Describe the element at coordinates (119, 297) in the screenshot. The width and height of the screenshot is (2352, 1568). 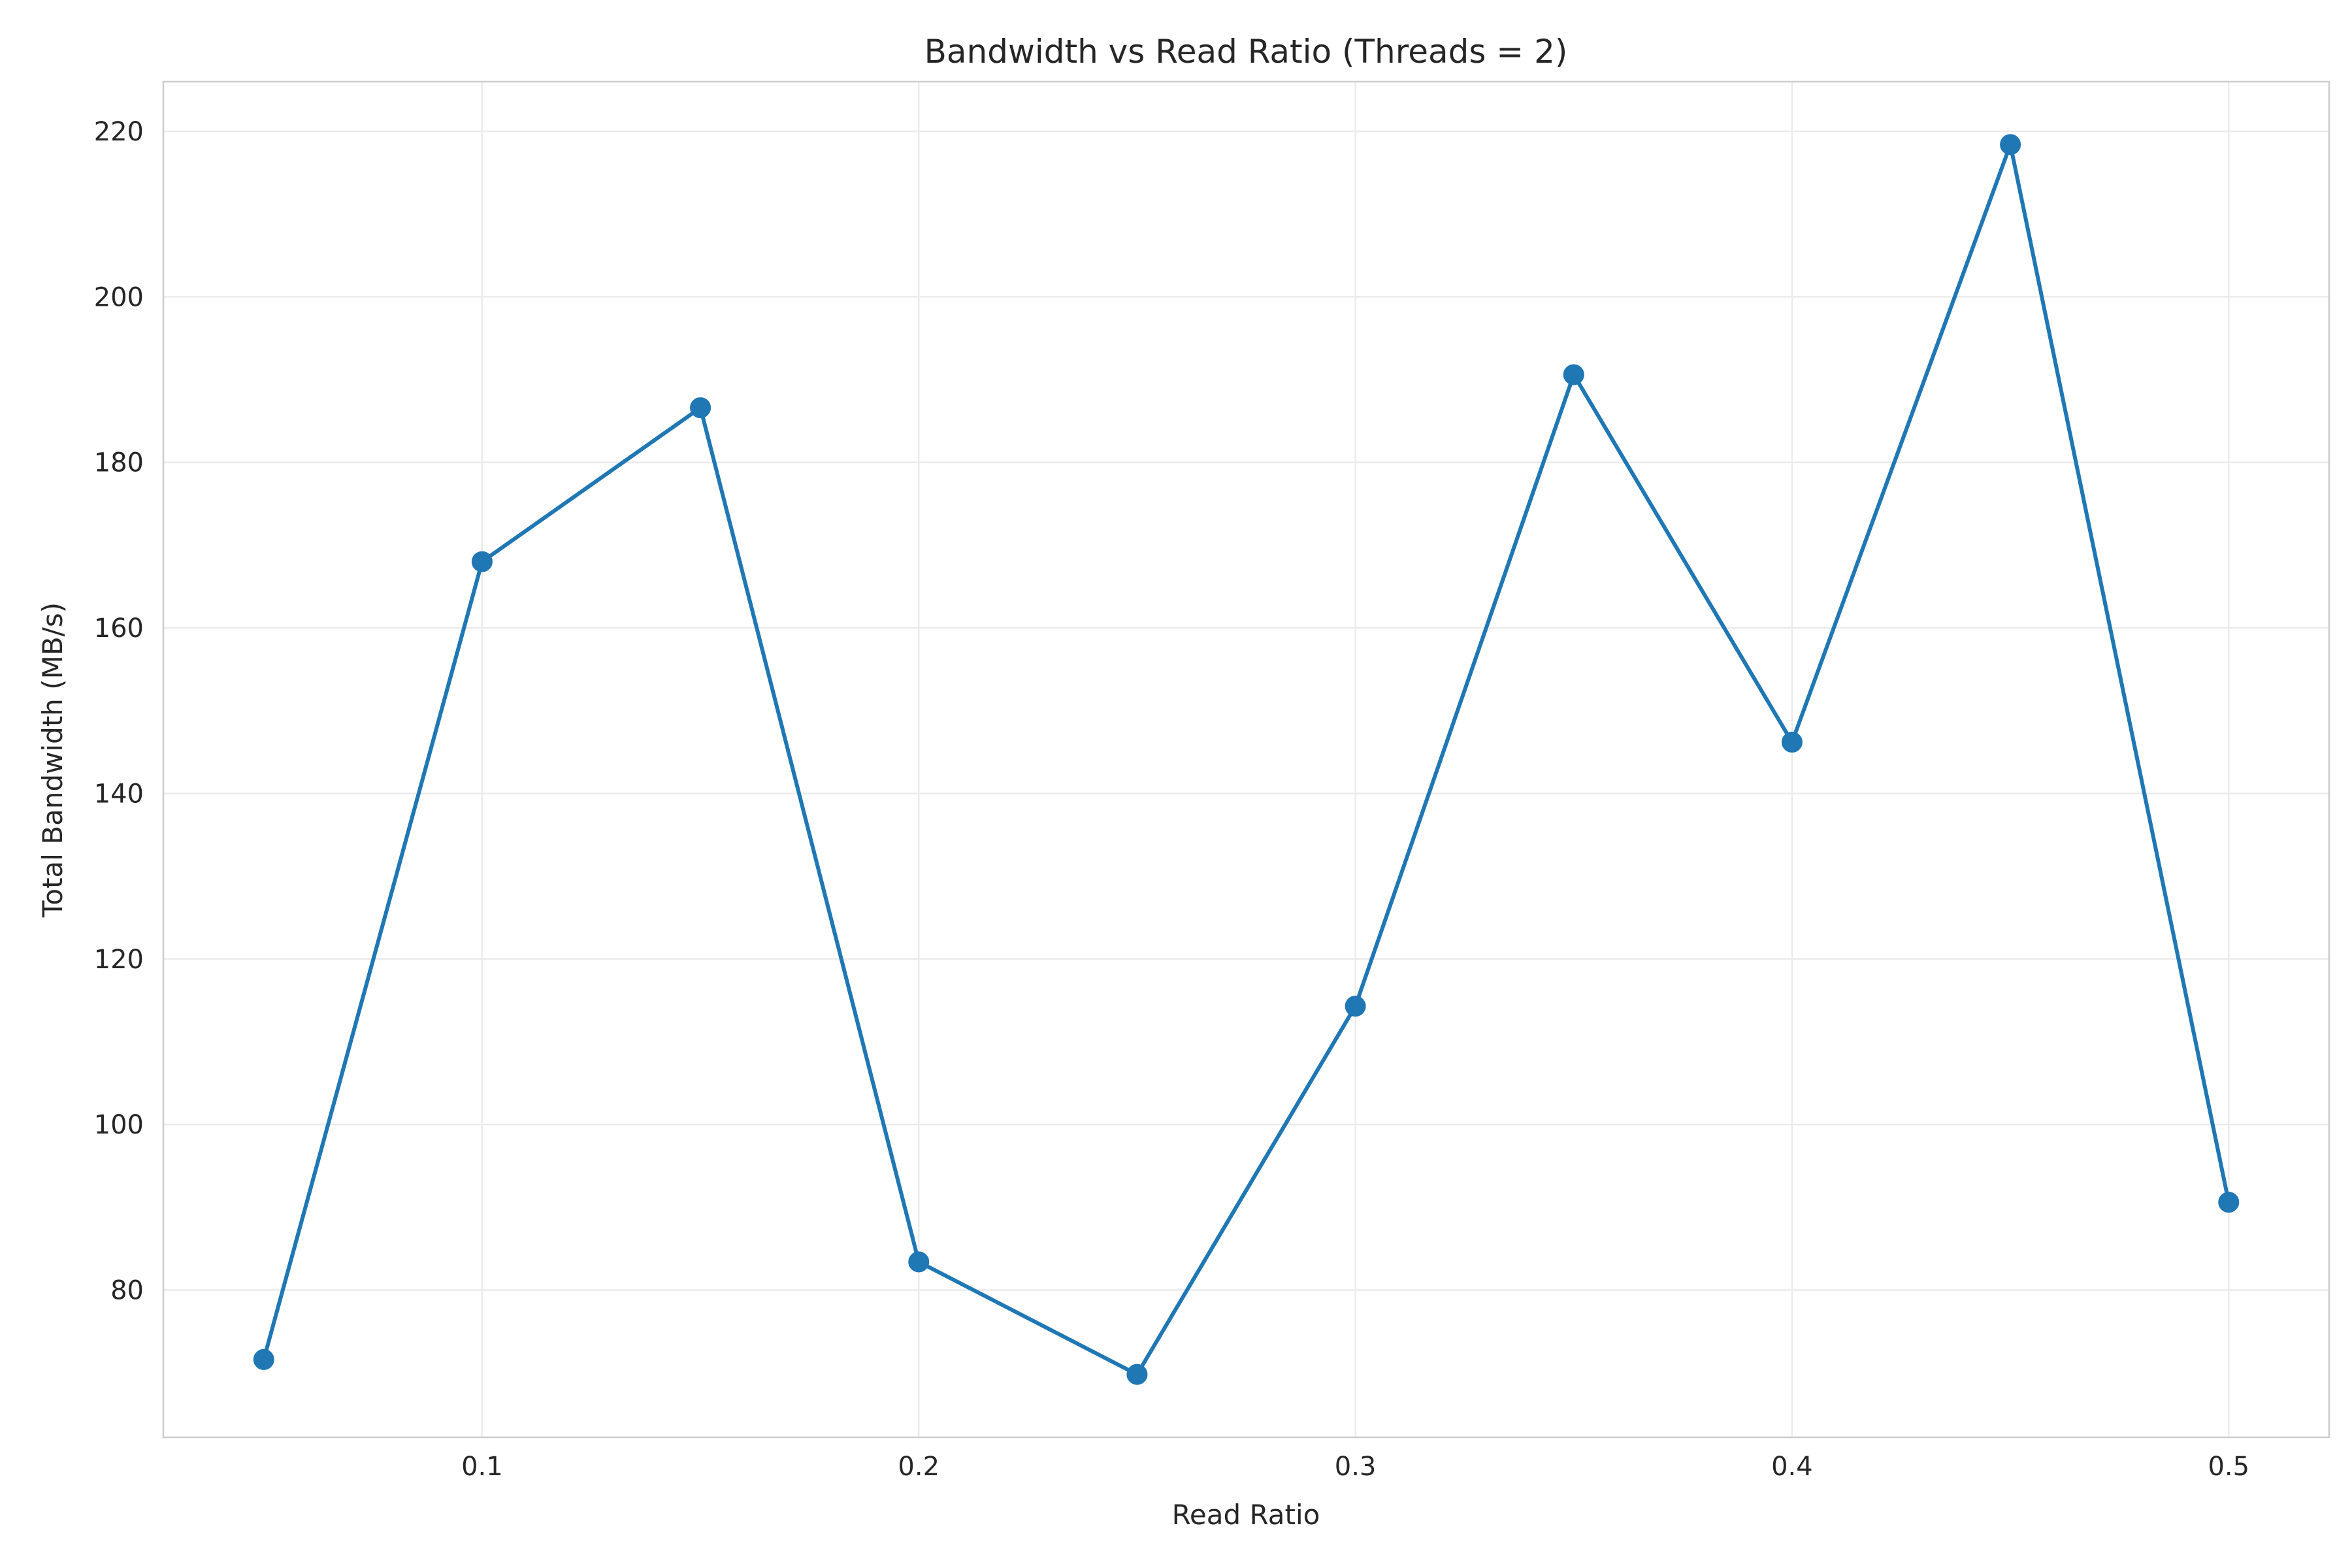
I see `y-tick-label: 200` at that location.